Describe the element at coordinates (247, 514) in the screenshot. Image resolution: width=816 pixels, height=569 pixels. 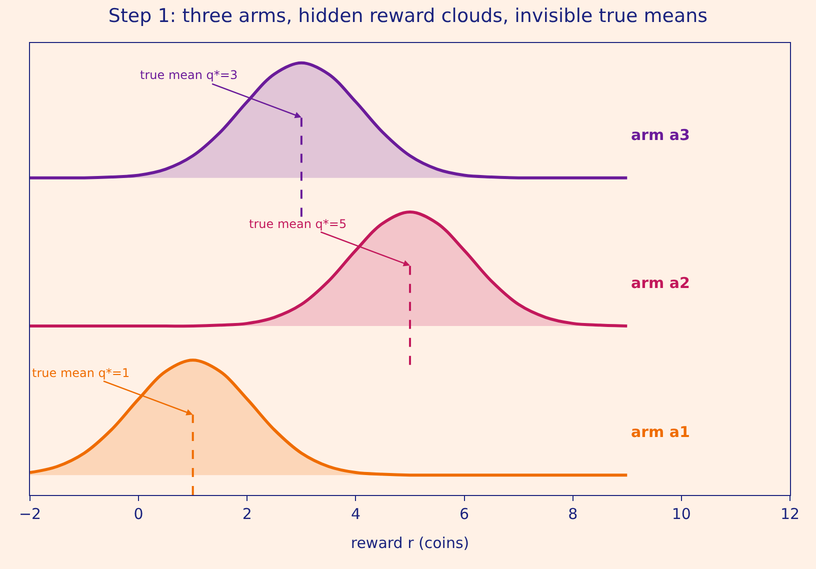
I see `x-tick-label: 2` at that location.